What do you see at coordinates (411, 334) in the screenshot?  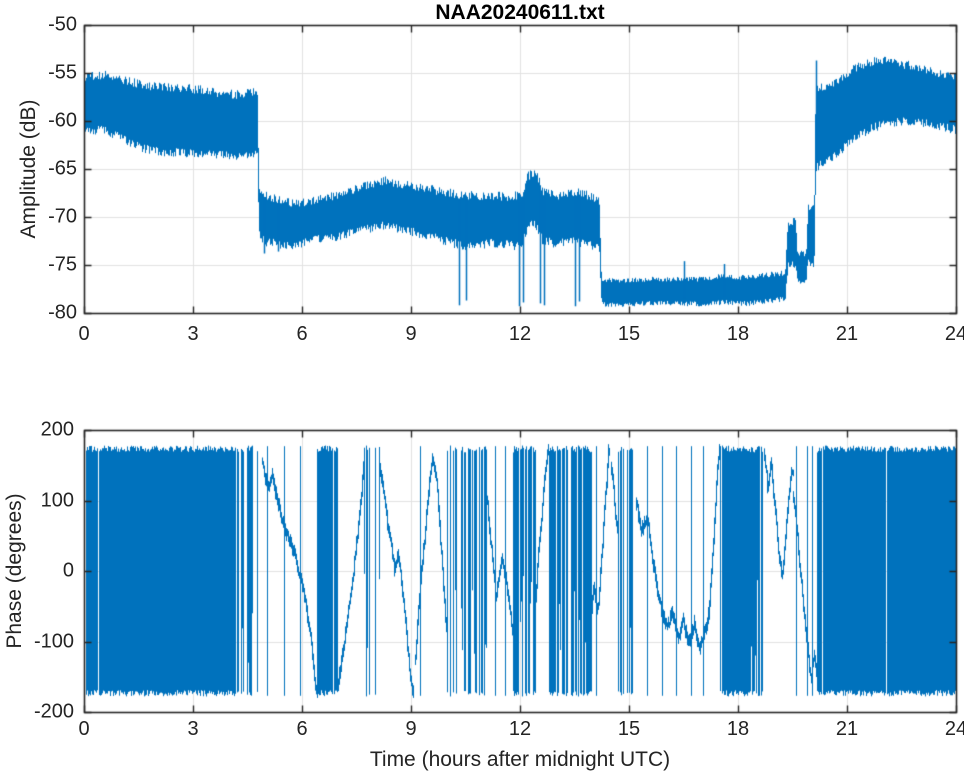 I see `amplitude-x-tick-label: 9` at bounding box center [411, 334].